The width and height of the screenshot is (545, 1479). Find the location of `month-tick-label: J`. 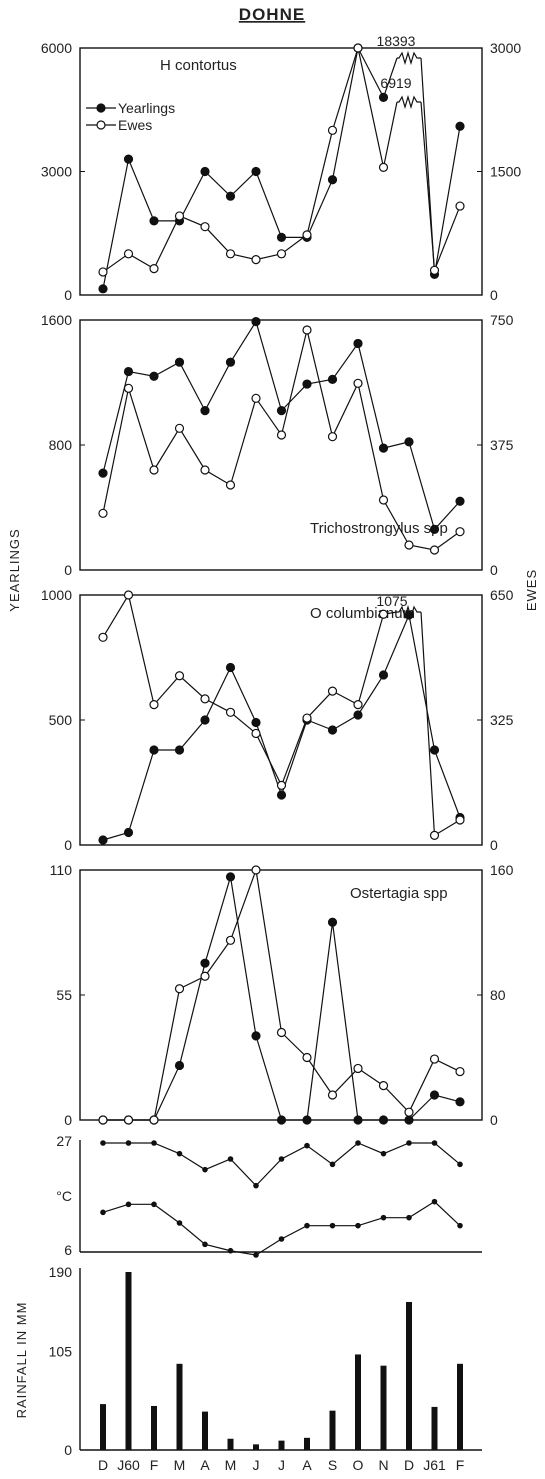

month-tick-label: J is located at coordinates (281, 1465).